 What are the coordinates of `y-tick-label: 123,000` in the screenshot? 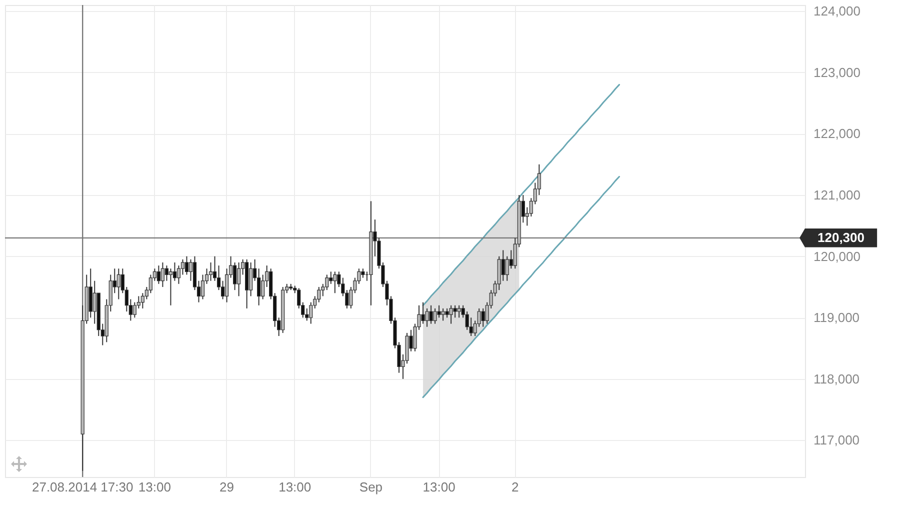 It's located at (837, 72).